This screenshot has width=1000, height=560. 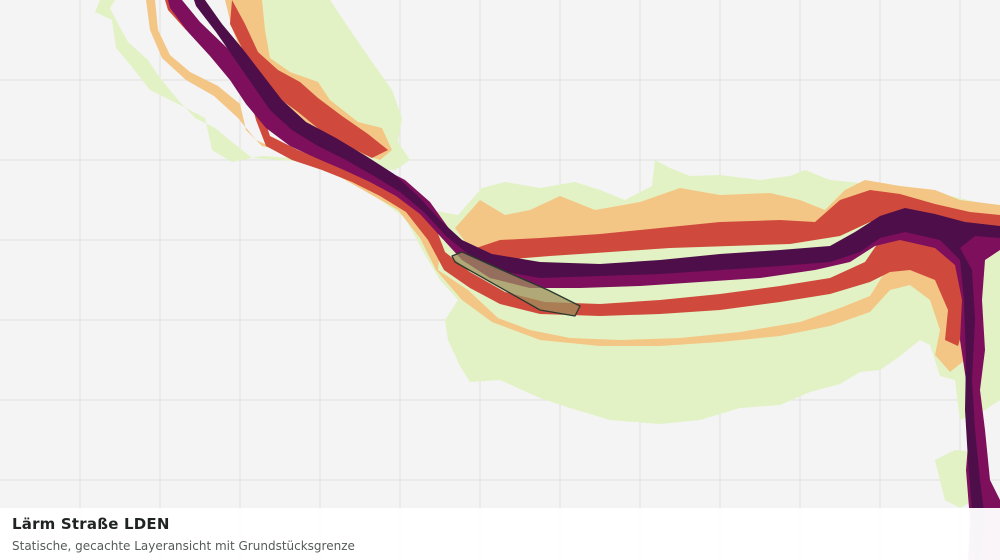 I want to click on property-boundary, so click(x=516, y=284).